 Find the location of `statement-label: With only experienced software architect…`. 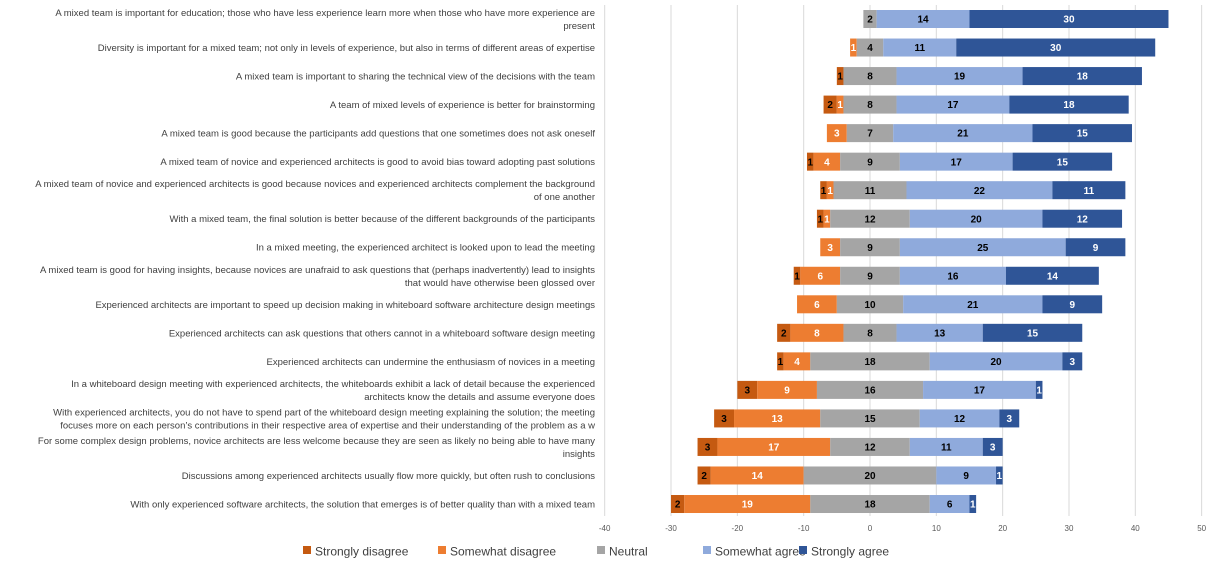

statement-label: With only experienced software architect… is located at coordinates (362, 505).